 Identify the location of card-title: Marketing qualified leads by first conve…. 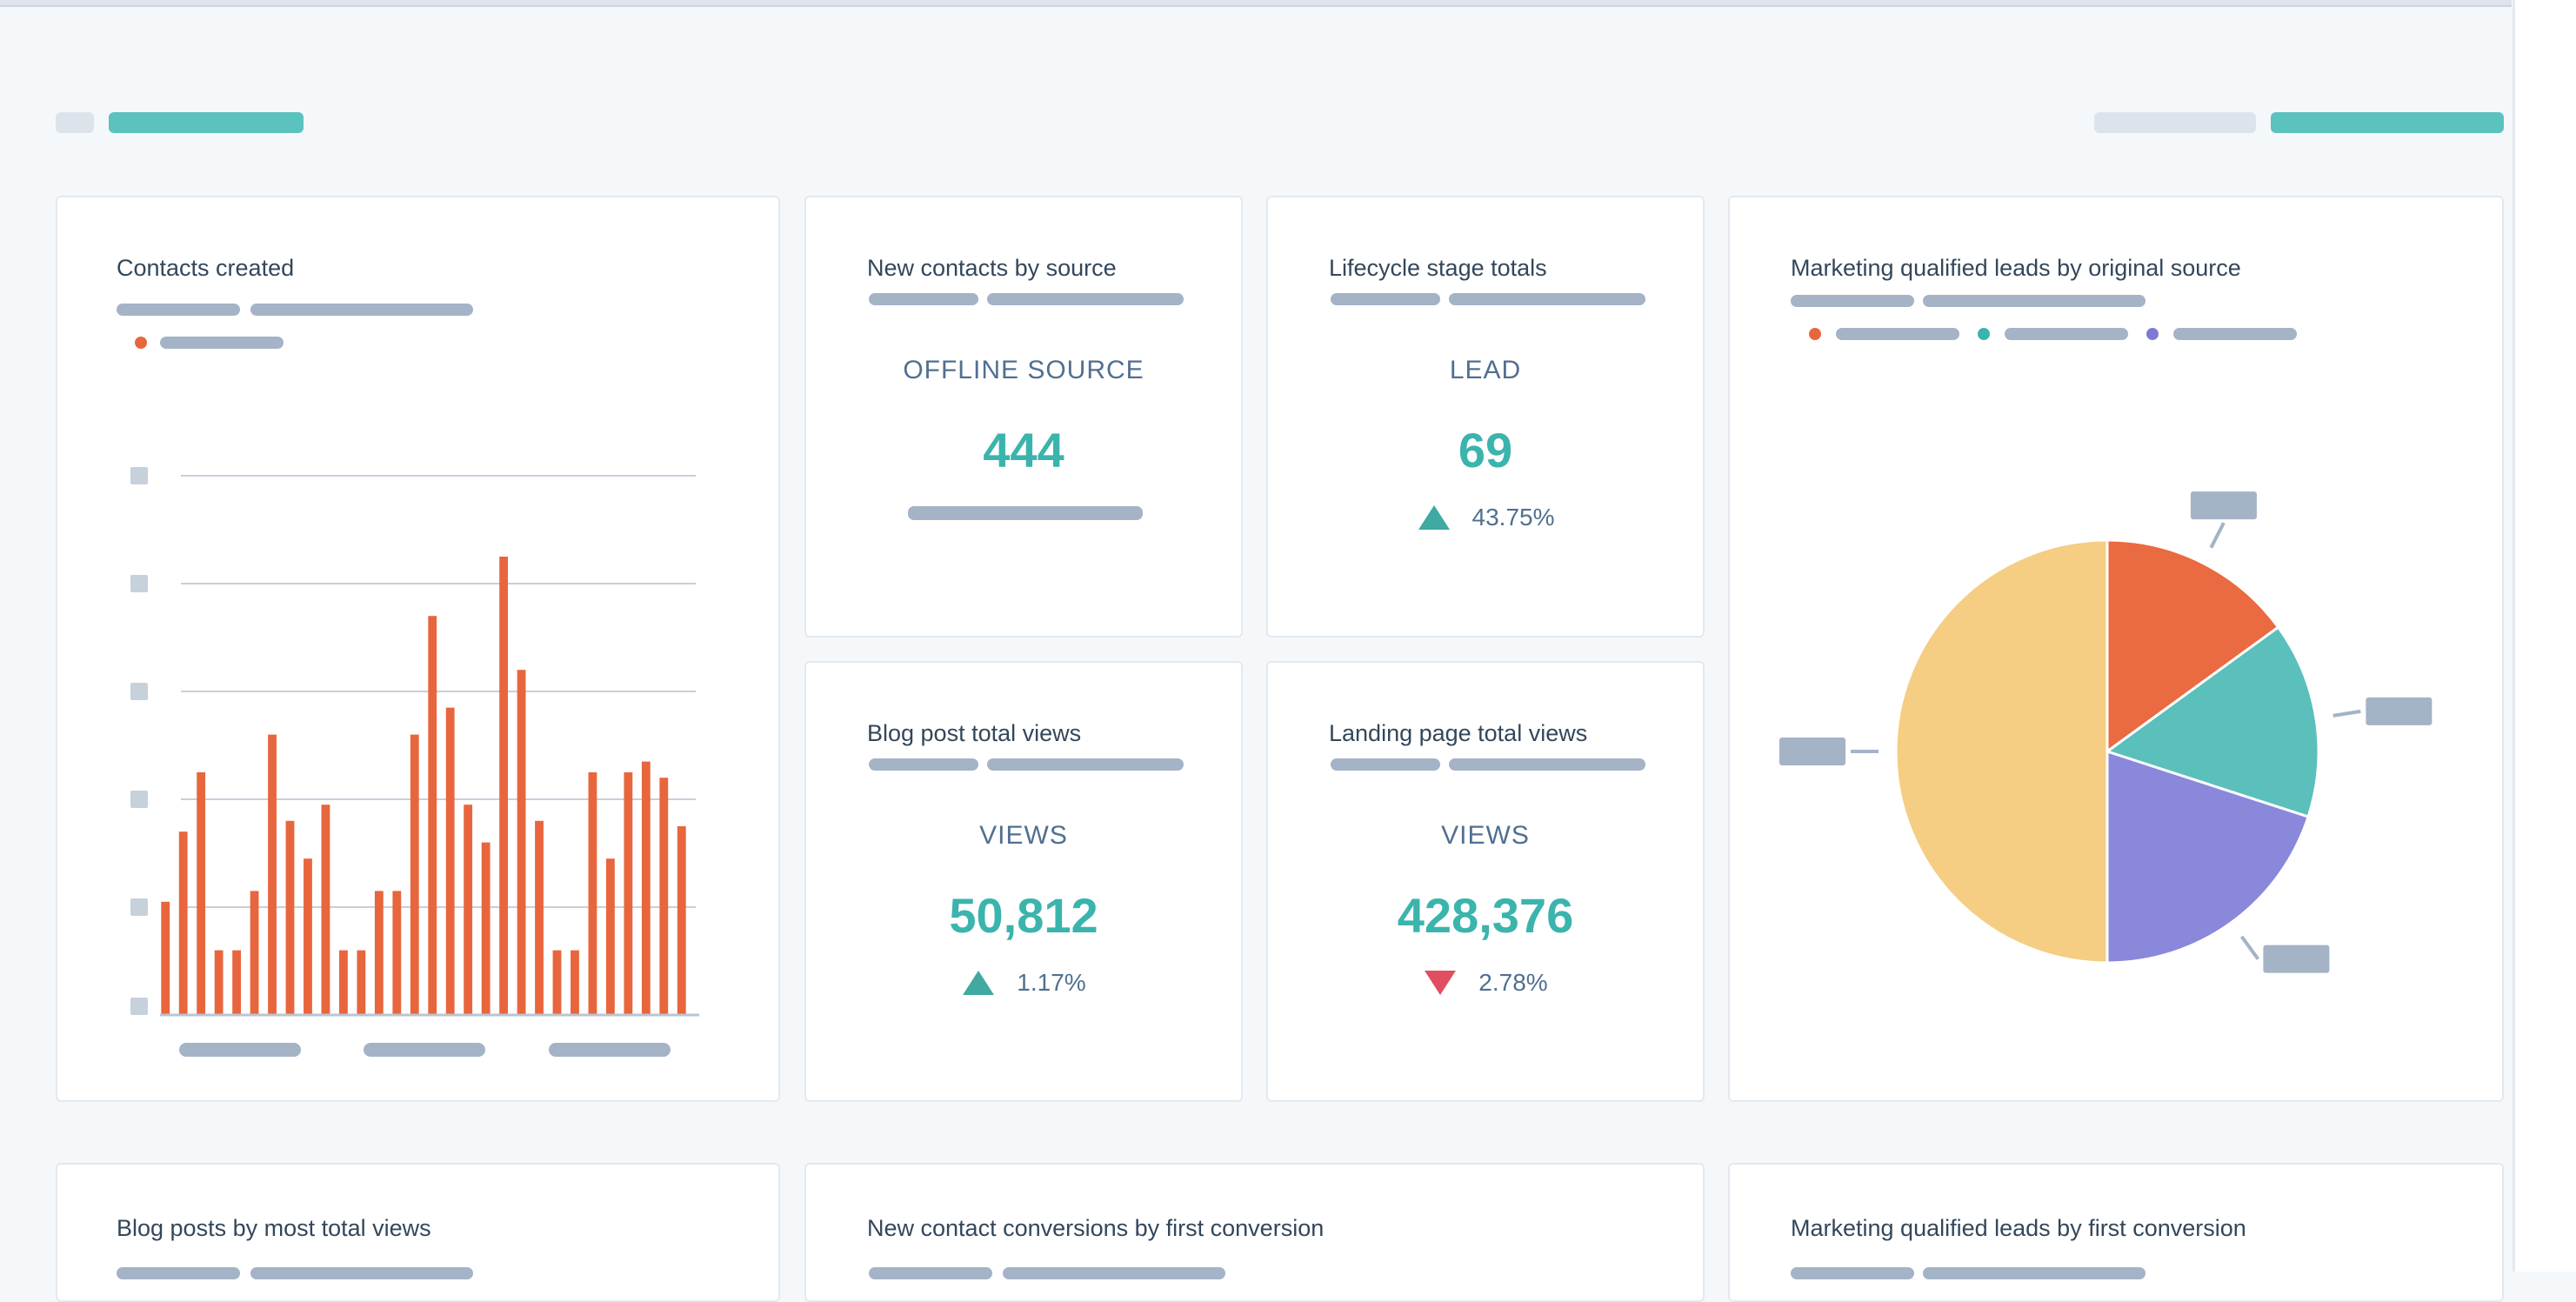
(2018, 1228).